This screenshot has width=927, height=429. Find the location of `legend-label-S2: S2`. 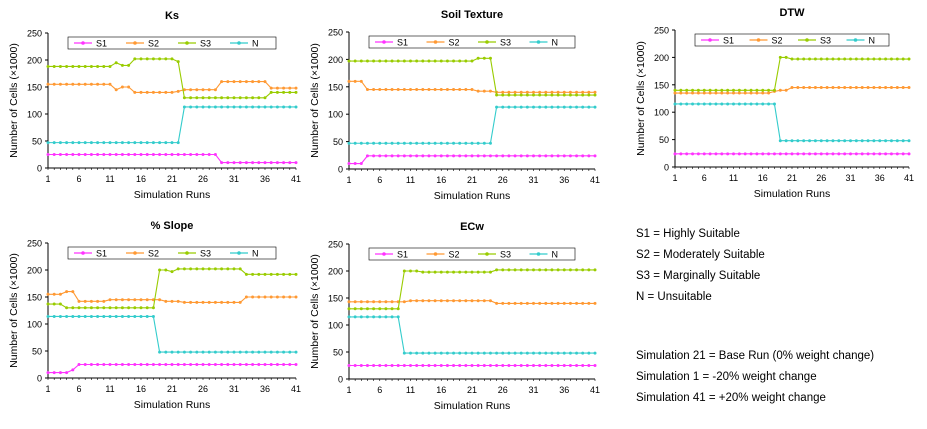

legend-label-S2: S2 is located at coordinates (454, 255).